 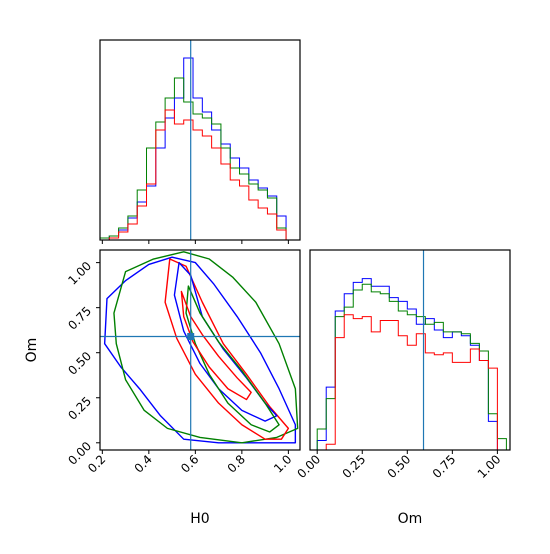 I want to click on joint-ytick-label-4: 1.00, so click(x=79, y=273).